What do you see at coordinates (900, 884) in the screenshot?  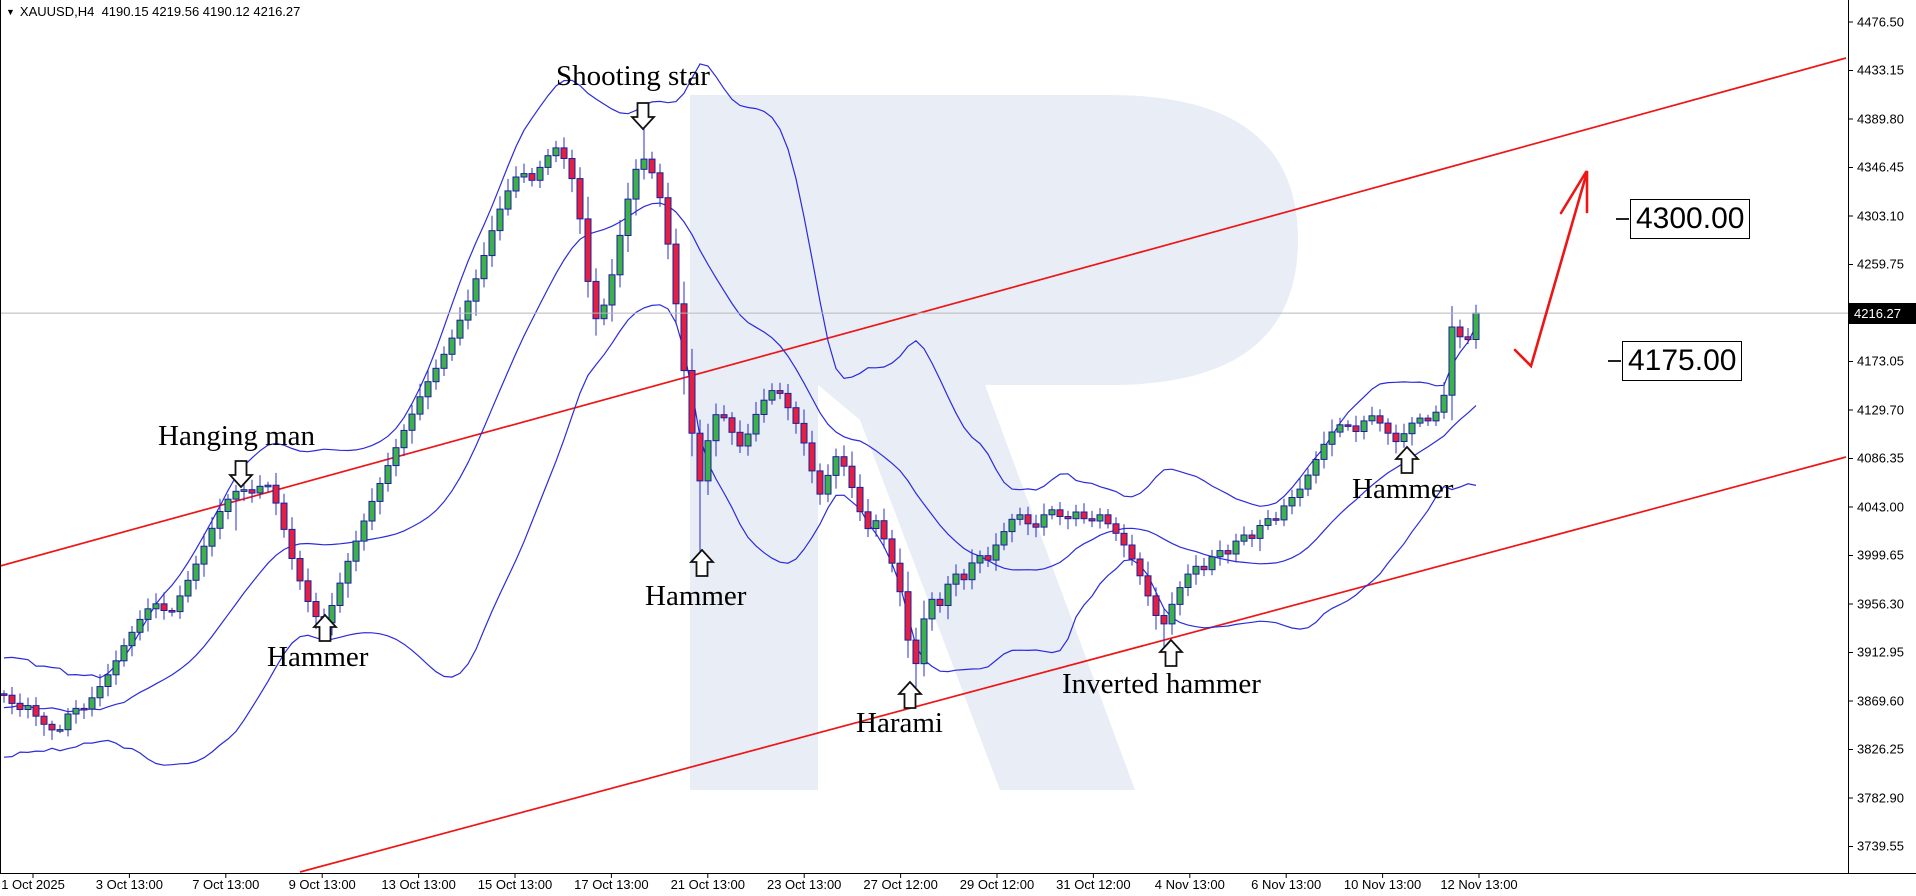 I see `date-axis-label: 27 Oct 12:00` at bounding box center [900, 884].